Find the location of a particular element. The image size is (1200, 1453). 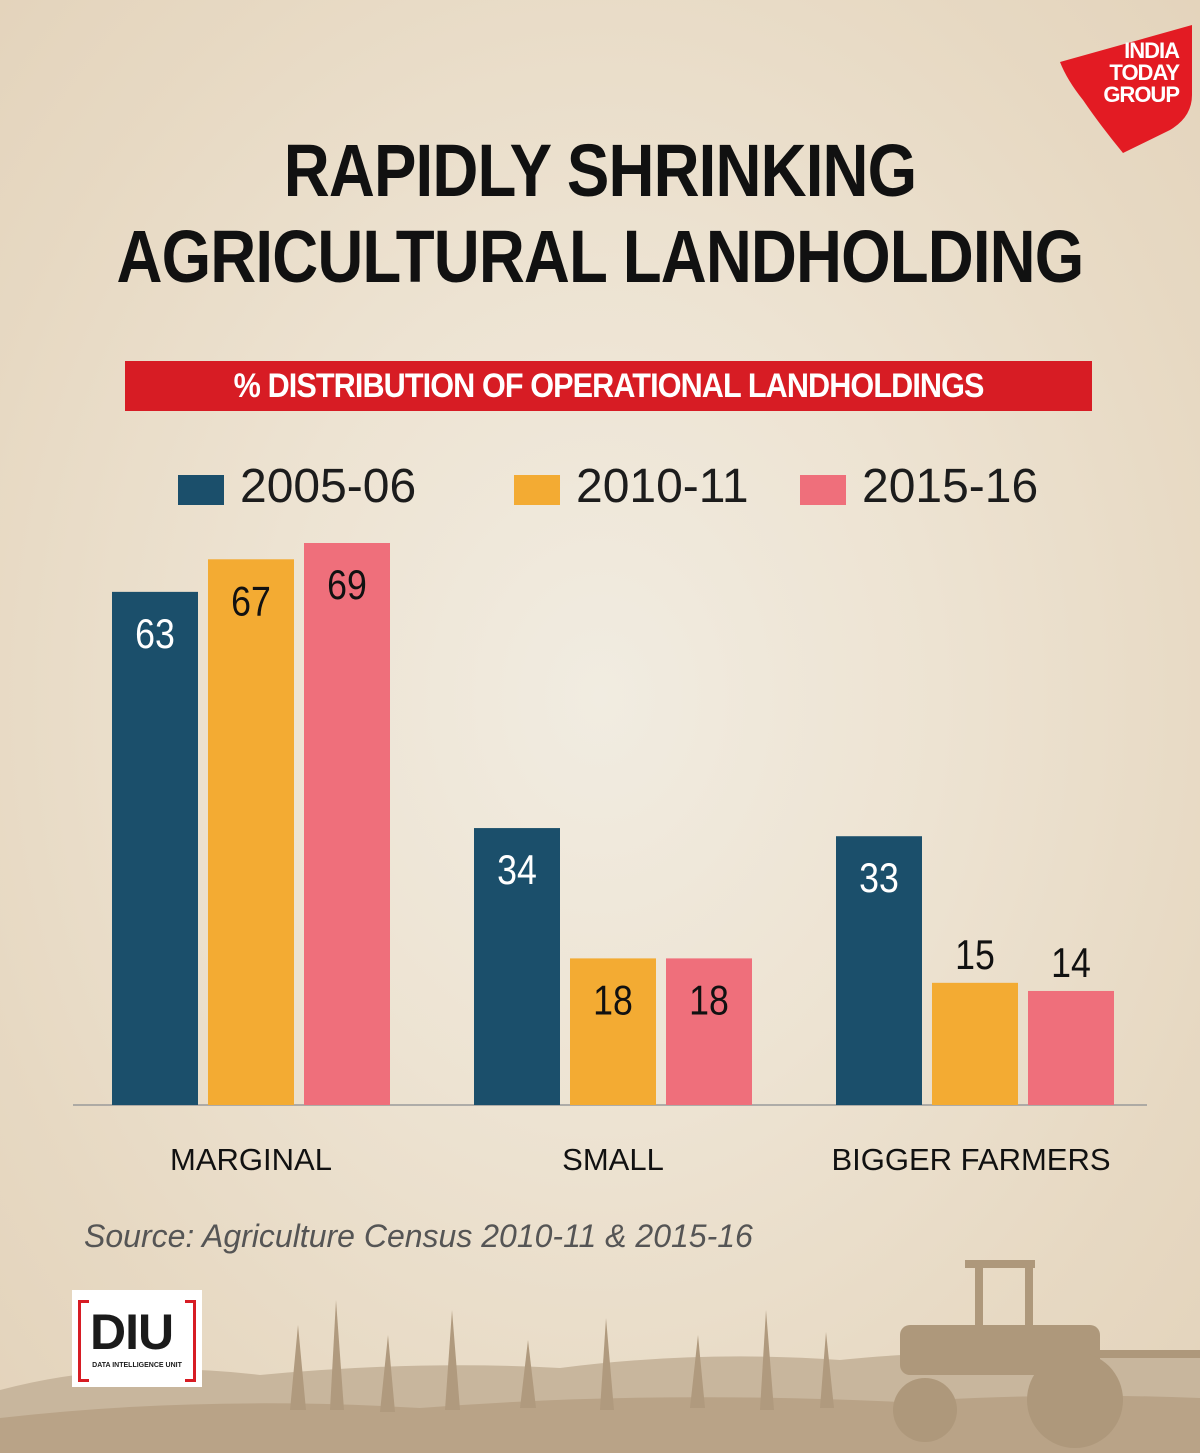

india-today-logo-shape is located at coordinates (1126, 89).